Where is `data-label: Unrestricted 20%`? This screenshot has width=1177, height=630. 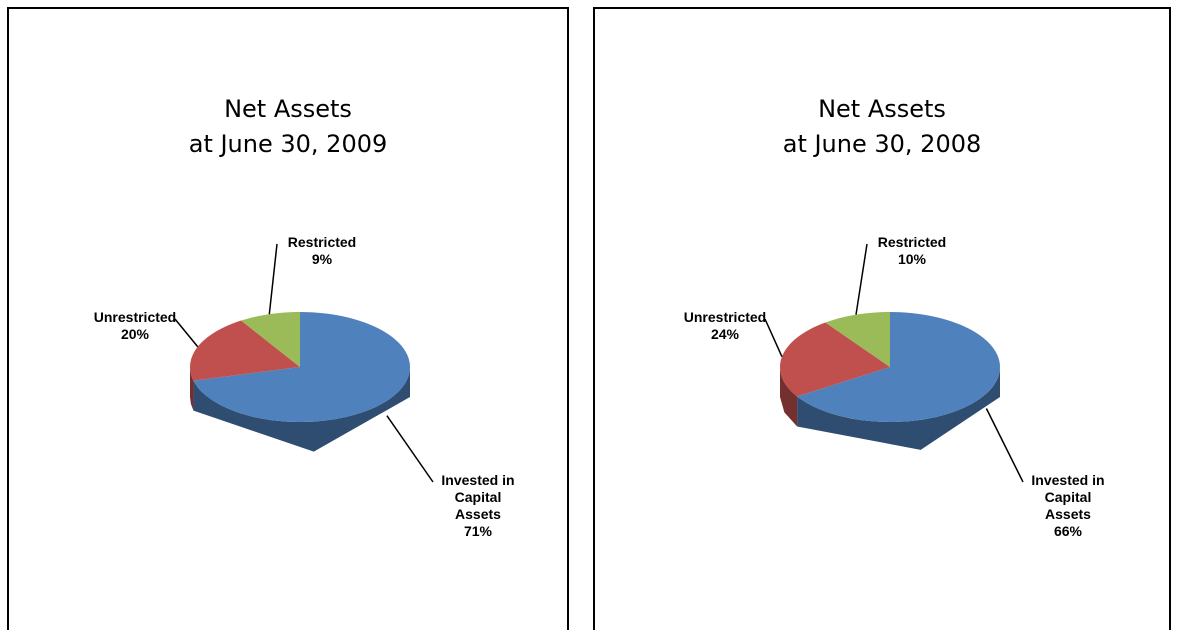 data-label: Unrestricted 20% is located at coordinates (135, 326).